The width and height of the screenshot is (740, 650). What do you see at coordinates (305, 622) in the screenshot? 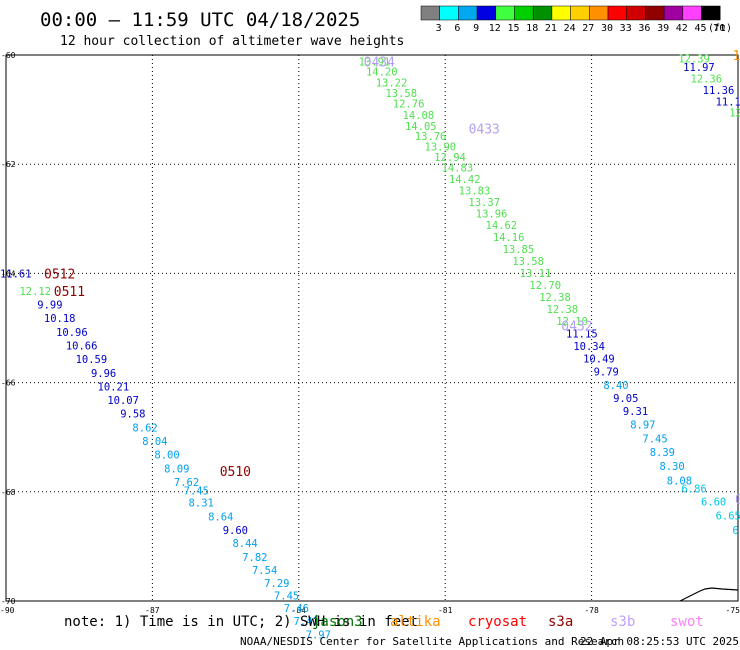
I see `wave-height-label: 7.41` at bounding box center [305, 622].